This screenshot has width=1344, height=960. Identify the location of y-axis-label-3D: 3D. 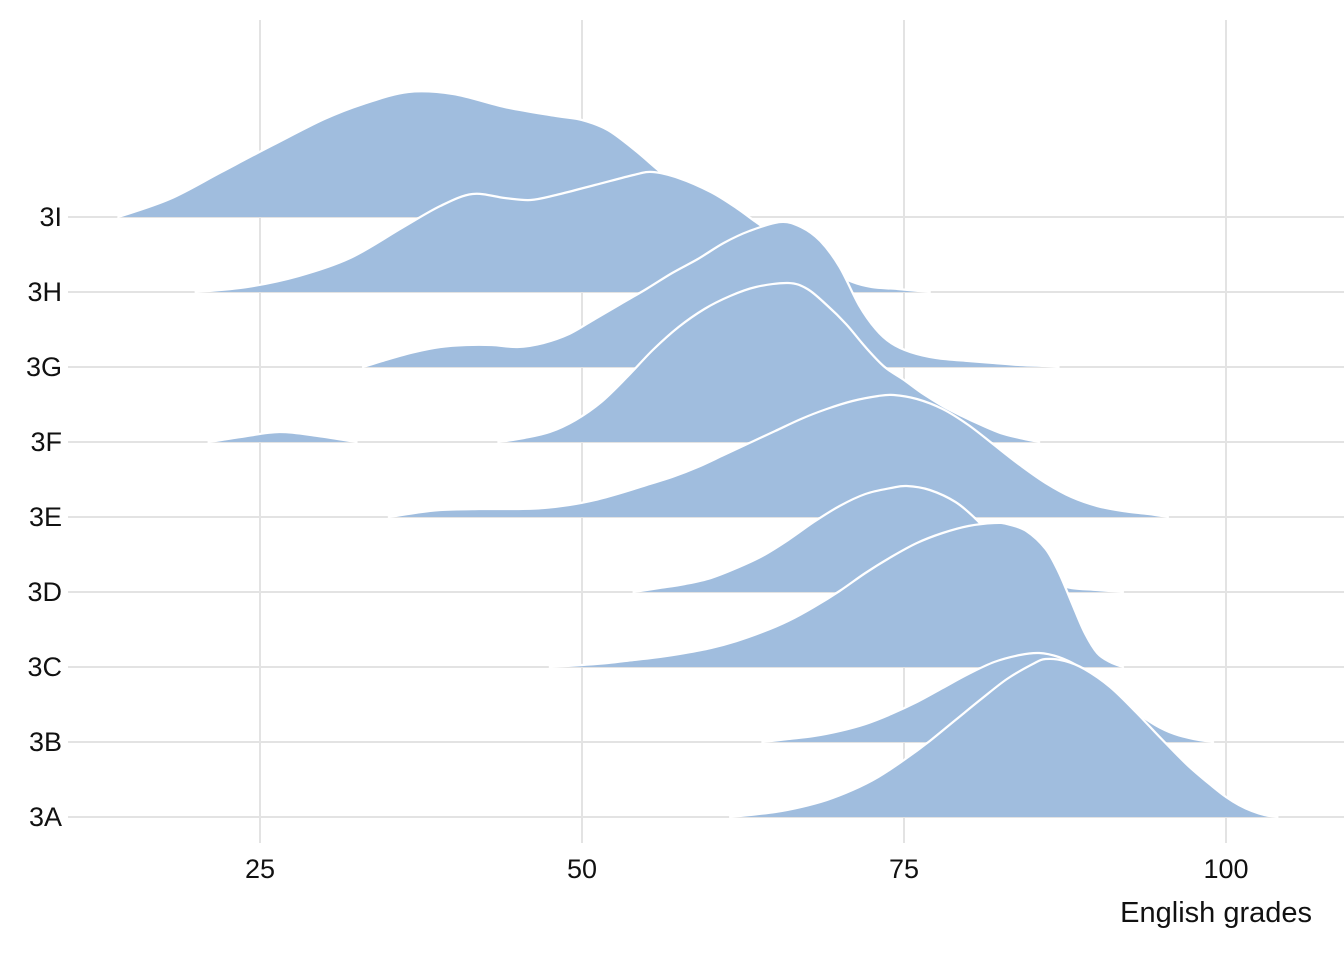
(44, 592).